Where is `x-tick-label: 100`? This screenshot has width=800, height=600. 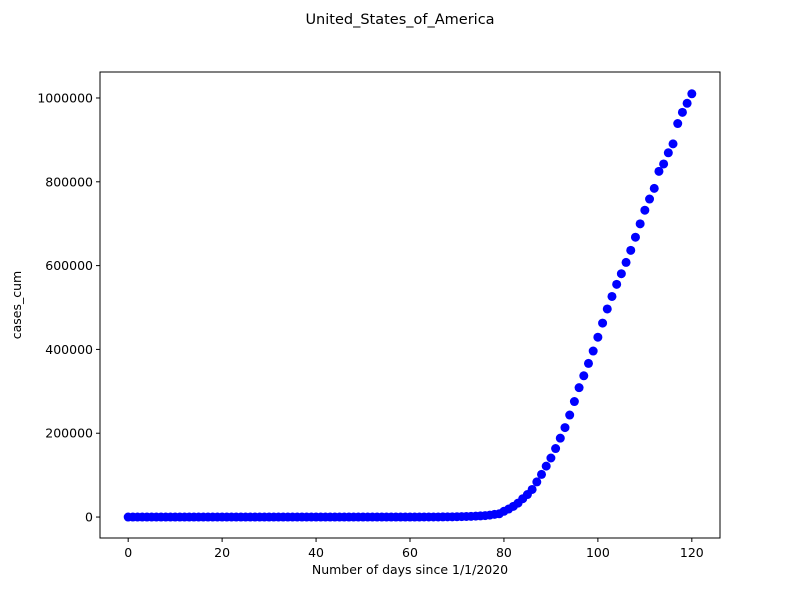
x-tick-label: 100 is located at coordinates (598, 552).